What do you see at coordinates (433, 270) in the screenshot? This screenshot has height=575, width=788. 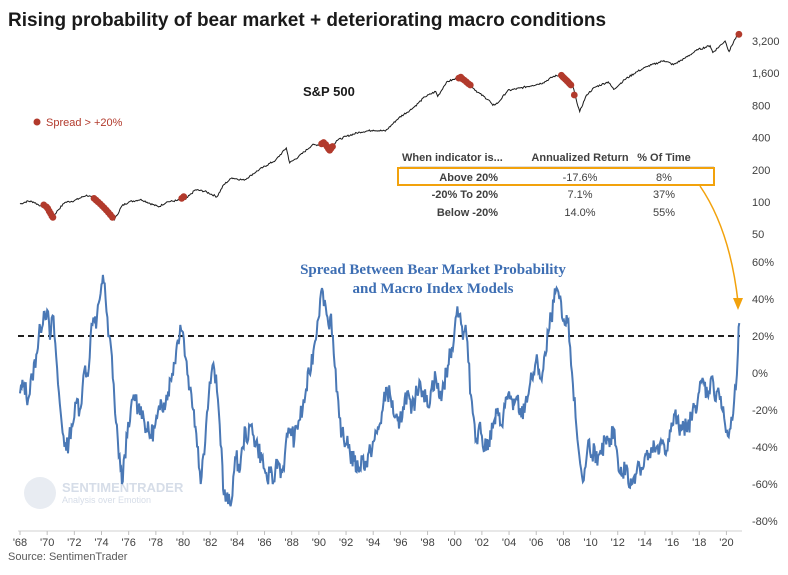 I see `spread-title-line-1: Spread Between Bear Market Probability` at bounding box center [433, 270].